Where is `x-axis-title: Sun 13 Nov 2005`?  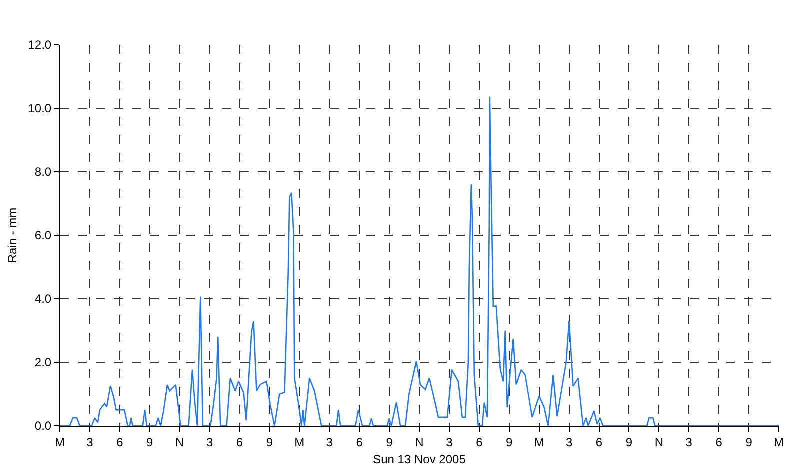
x-axis-title: Sun 13 Nov 2005 is located at coordinates (419, 459).